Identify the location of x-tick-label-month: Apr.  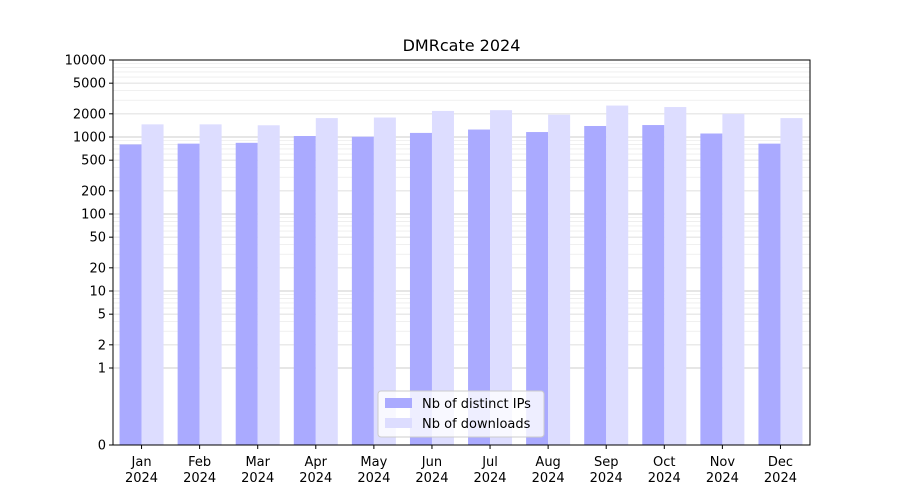
(316, 462).